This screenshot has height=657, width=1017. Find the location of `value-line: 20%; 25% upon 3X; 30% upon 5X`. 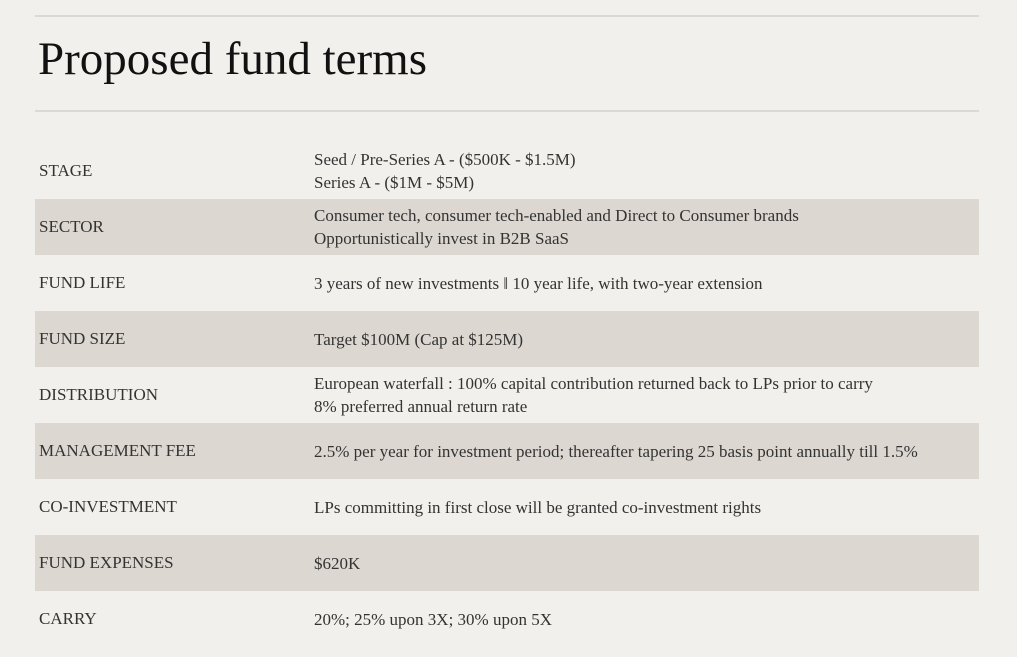

value-line: 20%; 25% upon 3X; 30% upon 5X is located at coordinates (433, 619).